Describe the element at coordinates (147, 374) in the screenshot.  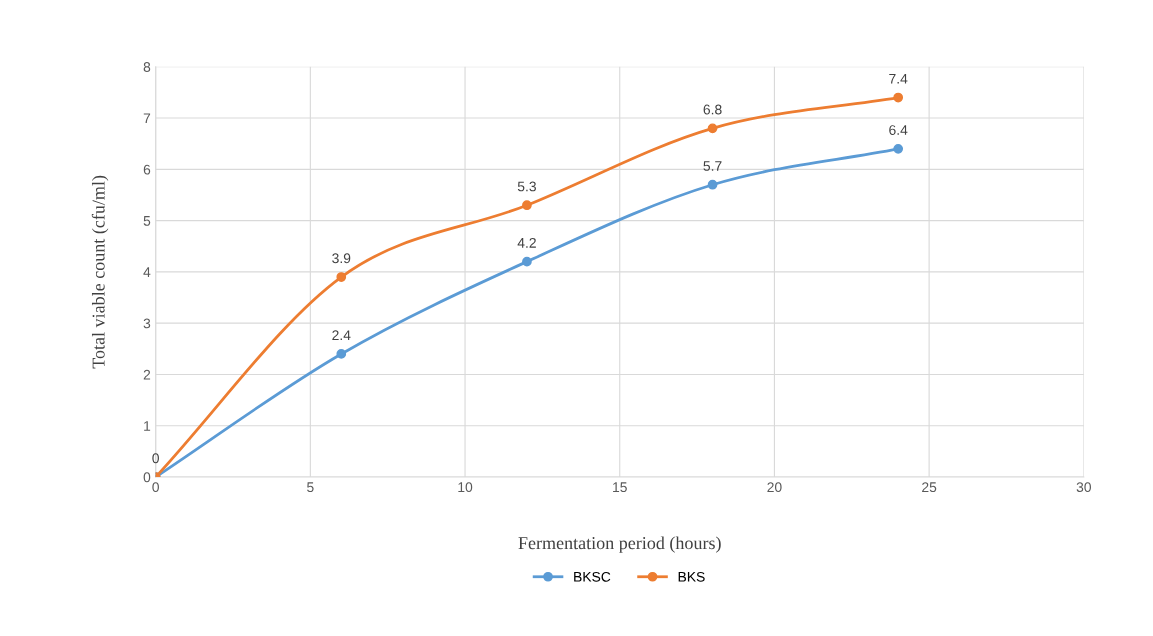
I see `y-tick-label: 2` at that location.